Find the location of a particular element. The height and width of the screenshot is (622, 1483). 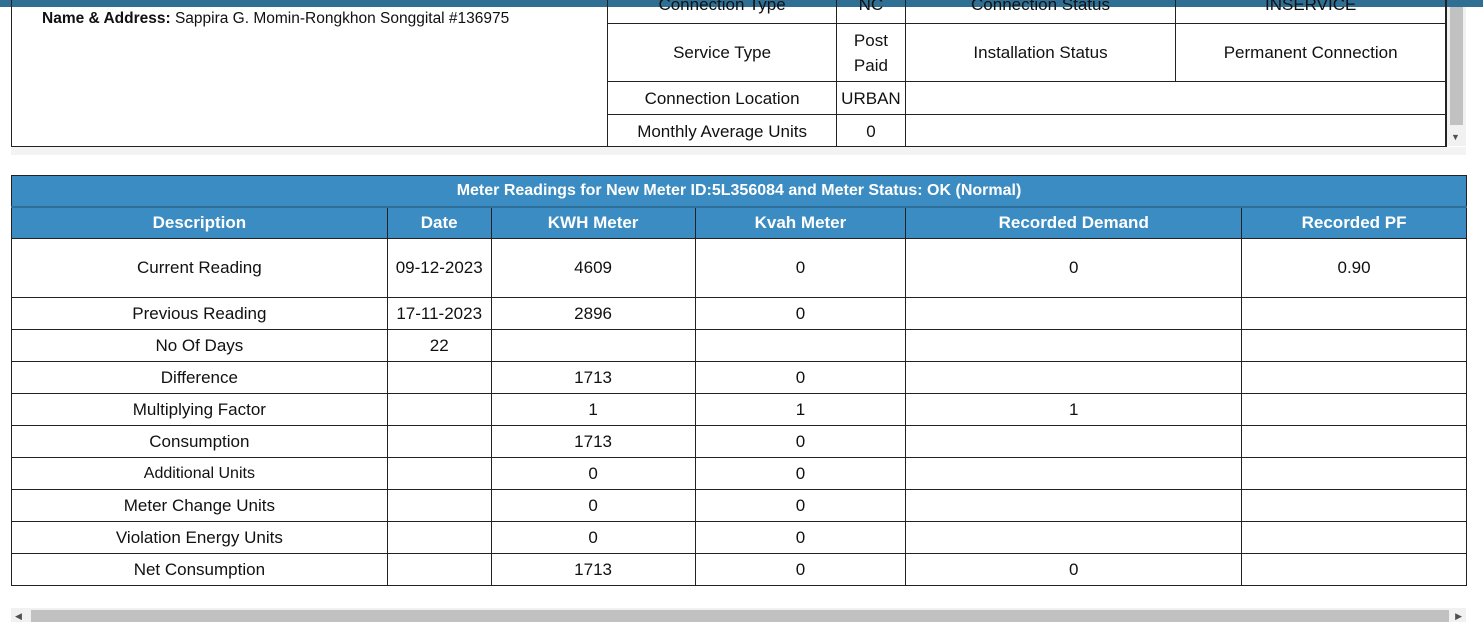

table-row: Difference 1713 0 is located at coordinates (739, 377).